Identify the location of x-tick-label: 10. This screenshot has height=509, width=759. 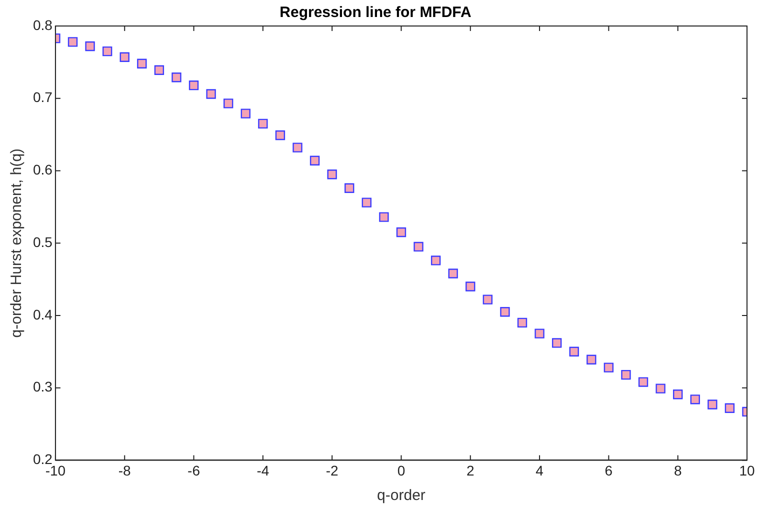
(747, 470).